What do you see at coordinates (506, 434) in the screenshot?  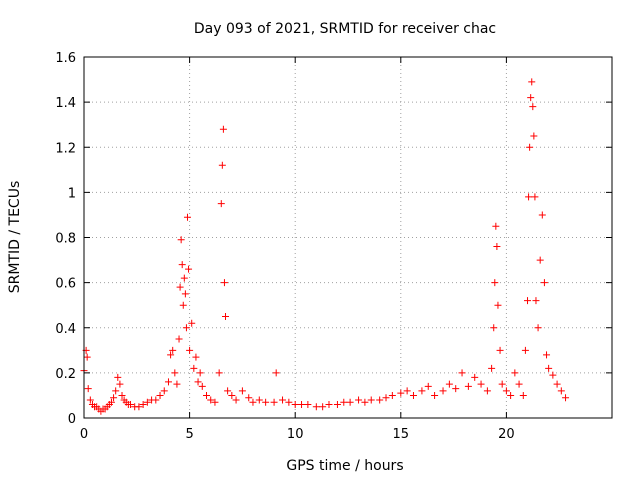 I see `x-tick-label: 20` at bounding box center [506, 434].